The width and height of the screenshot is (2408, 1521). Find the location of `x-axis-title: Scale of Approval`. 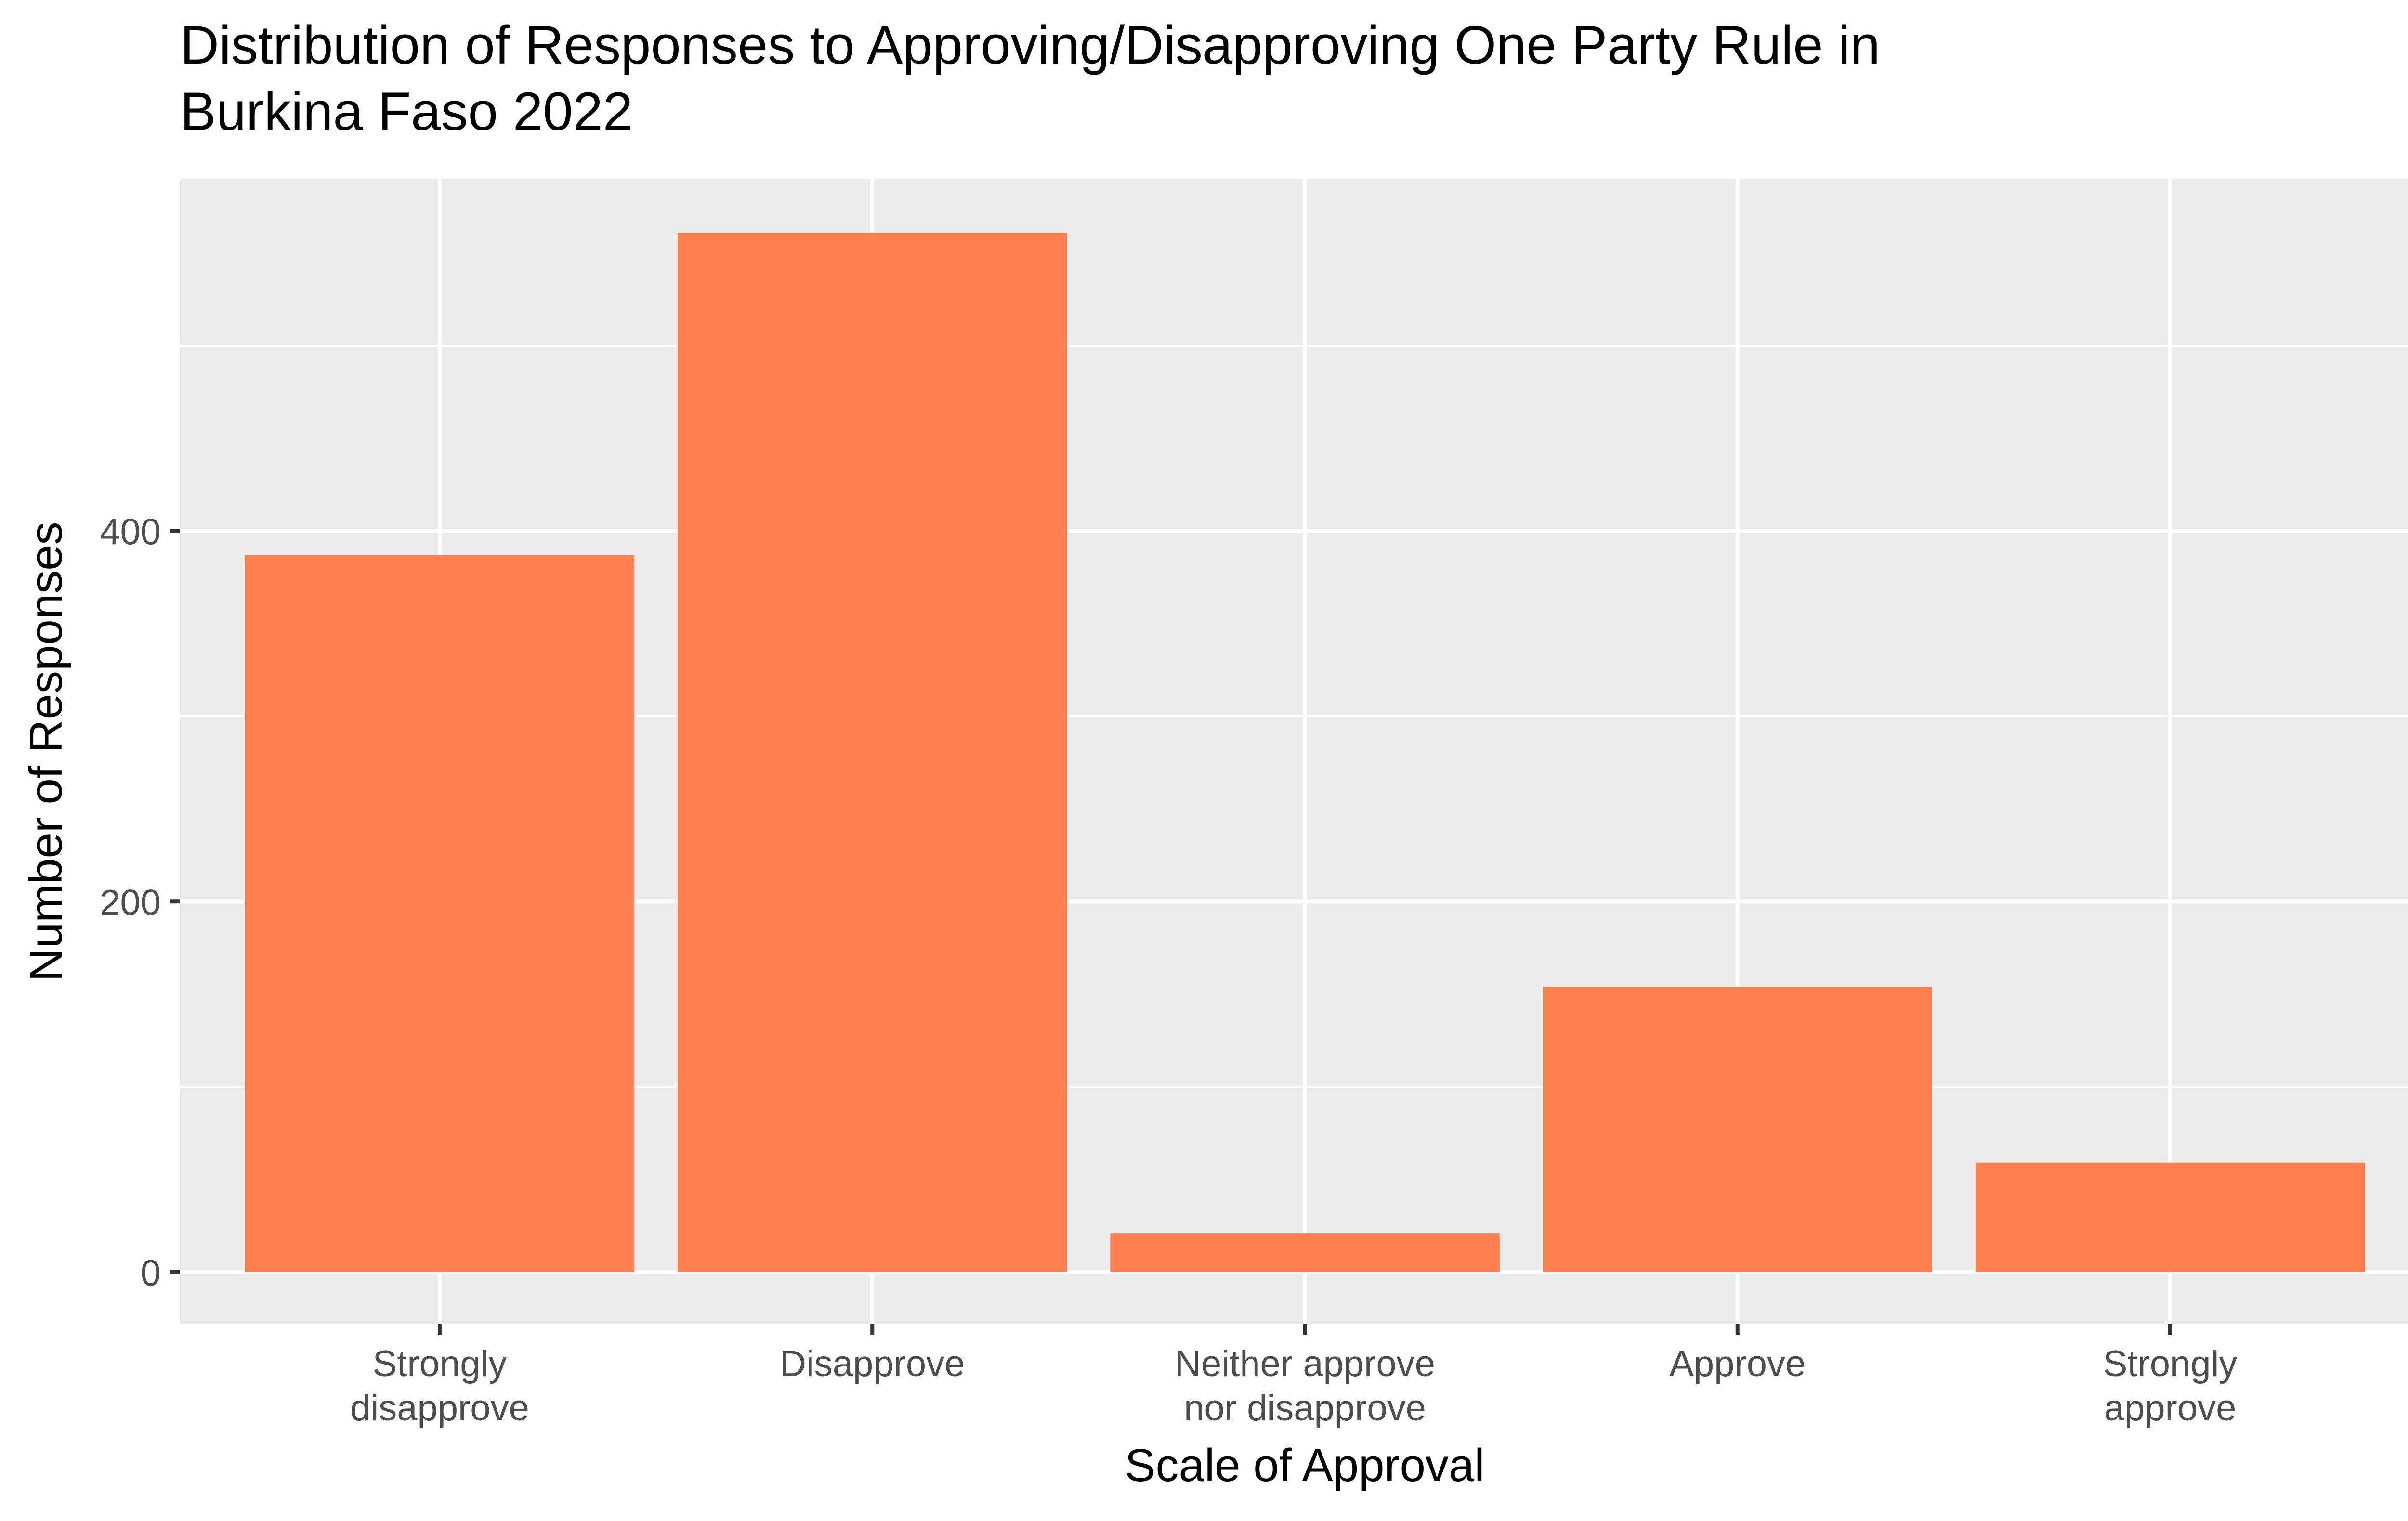

x-axis-title: Scale of Approval is located at coordinates (1304, 1465).